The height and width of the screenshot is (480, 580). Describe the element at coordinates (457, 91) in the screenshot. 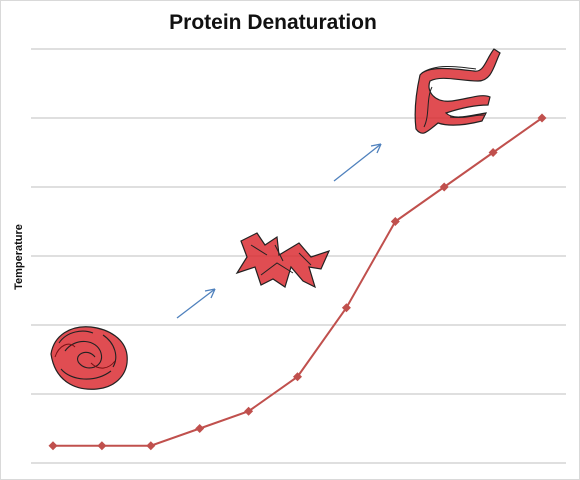

I see `unfolded-protein-illustration` at that location.